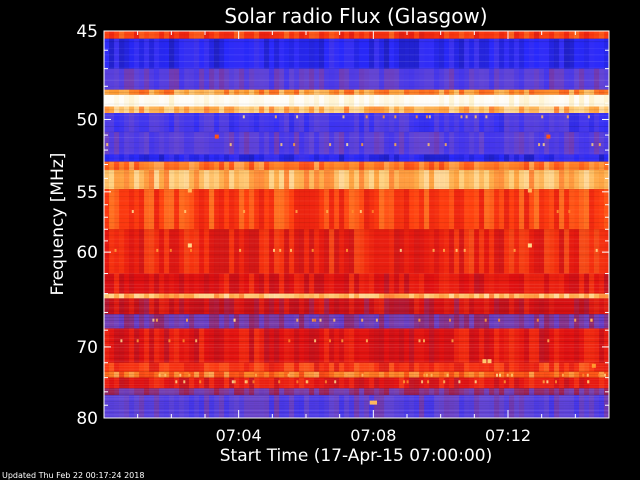  I want to click on y-axis-label: Frequency [MHz], so click(58, 224).